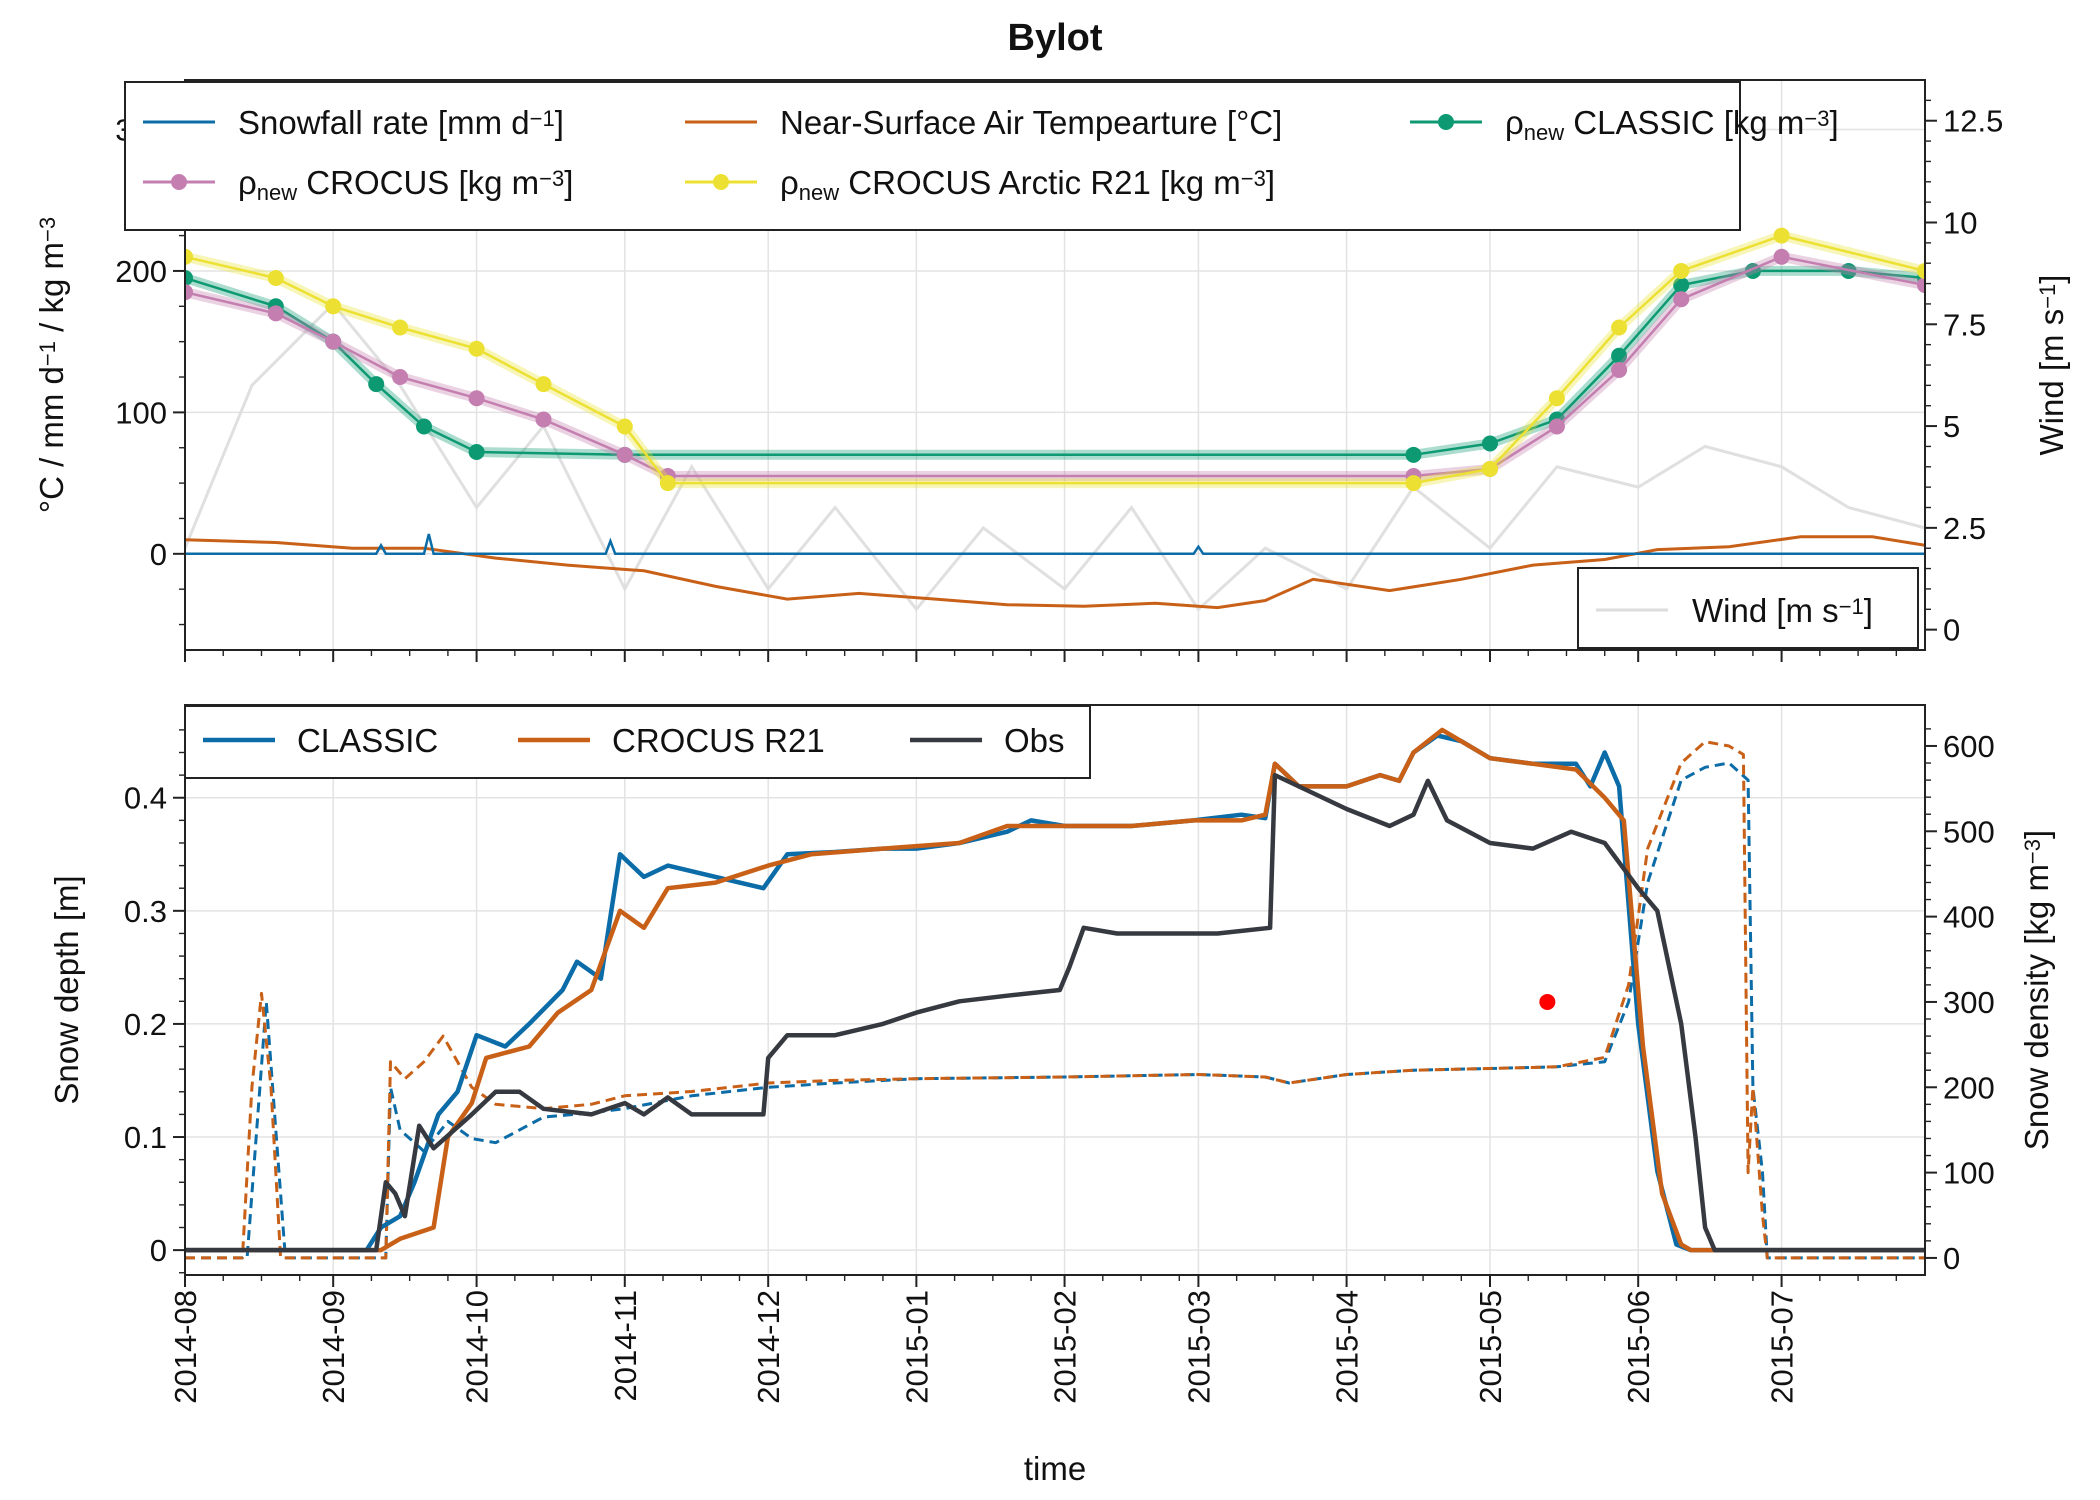 The image size is (2100, 1500). What do you see at coordinates (1969, 1173) in the screenshot?
I see `y-right-tick-label: 100` at bounding box center [1969, 1173].